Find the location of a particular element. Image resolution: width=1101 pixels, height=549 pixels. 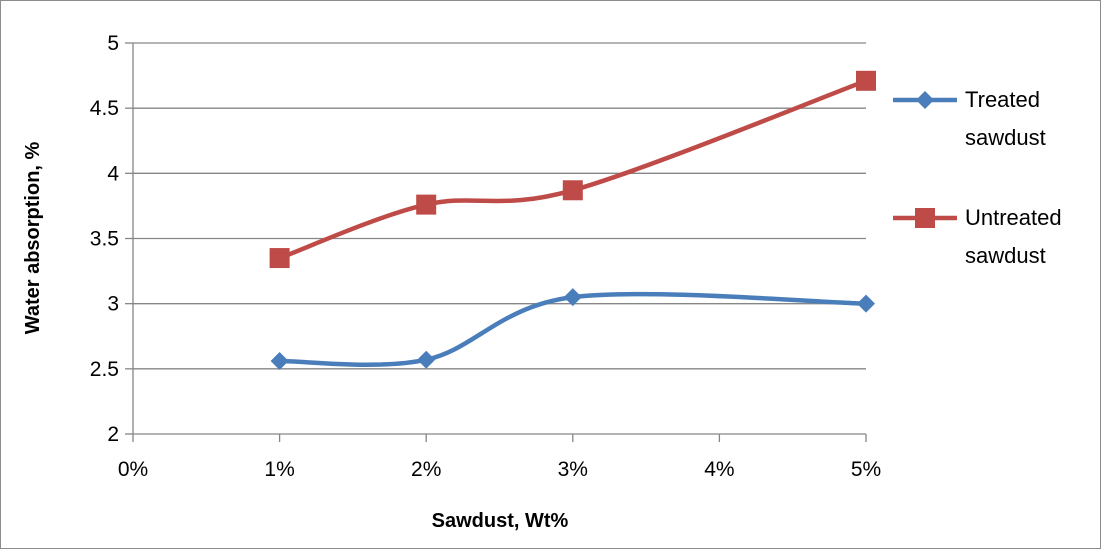

legend: Treated sawdust Untreated sawdust is located at coordinates (977, 177).